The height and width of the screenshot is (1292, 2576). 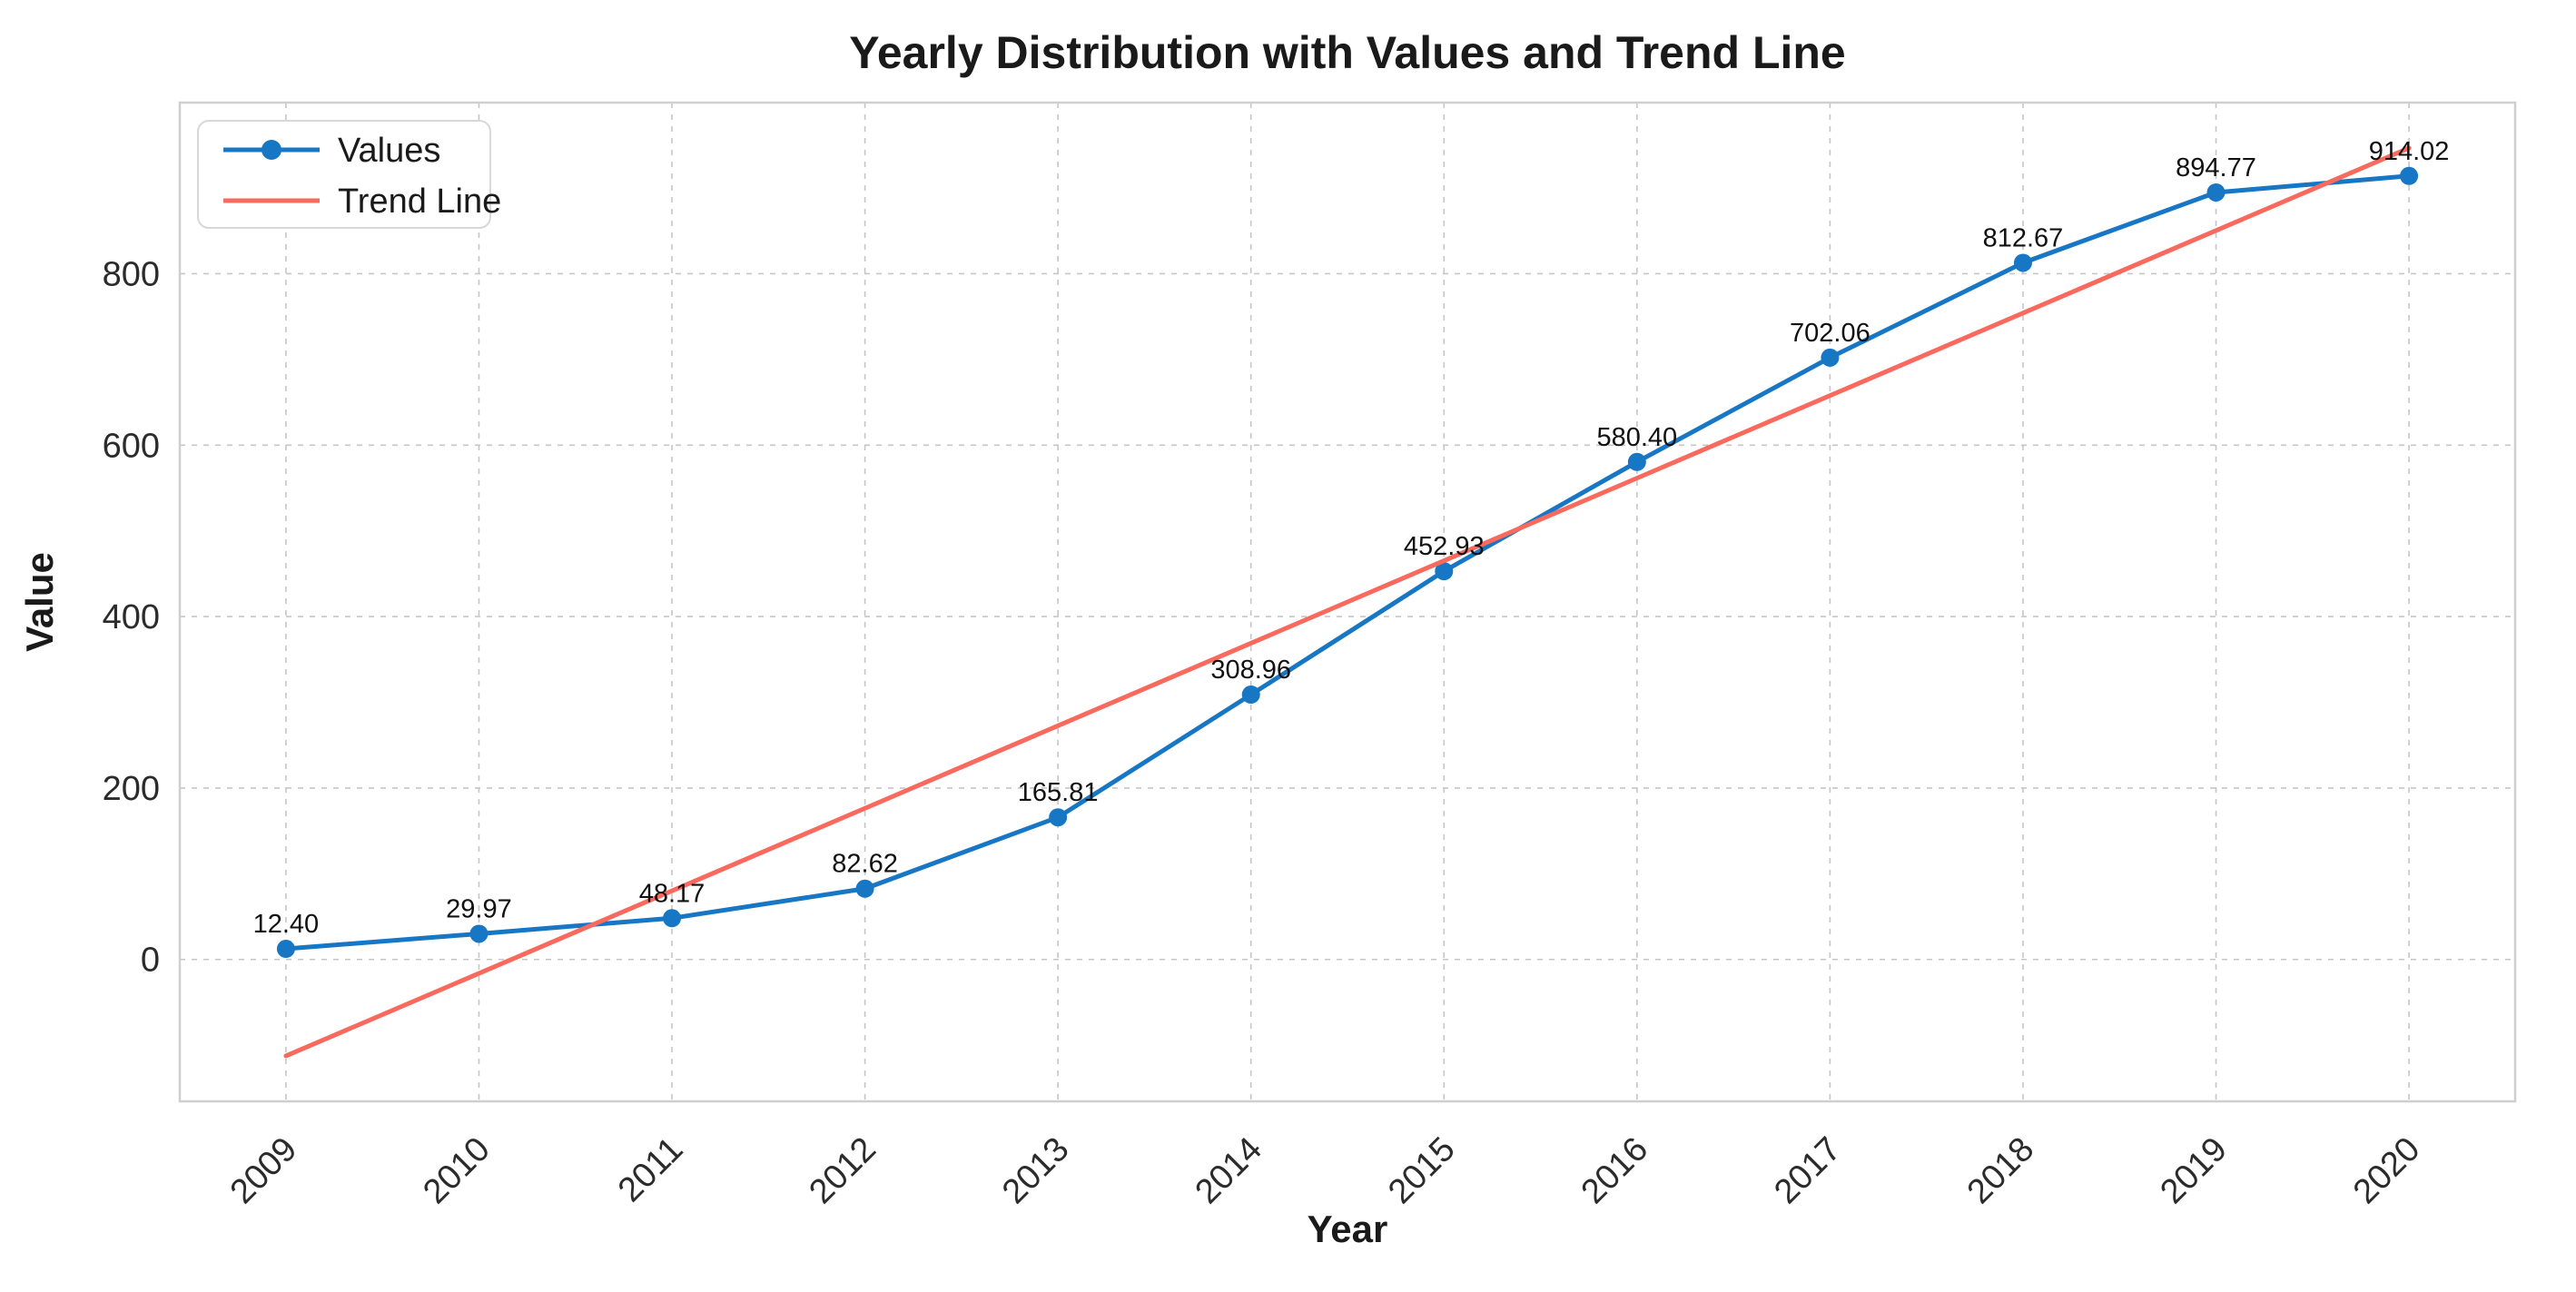 I want to click on data-point-label: 12.40, so click(x=286, y=924).